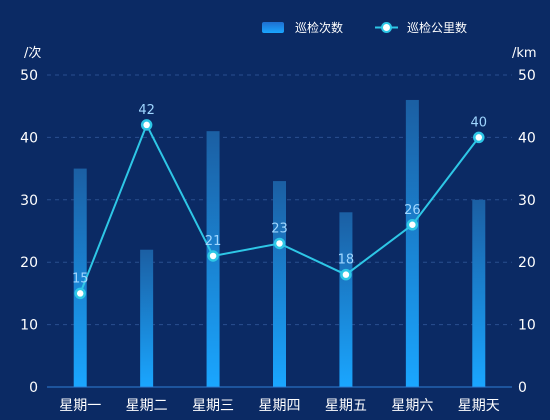 Image resolution: width=550 pixels, height=420 pixels. I want to click on x-axis-tick-label: 星期二, so click(147, 406).